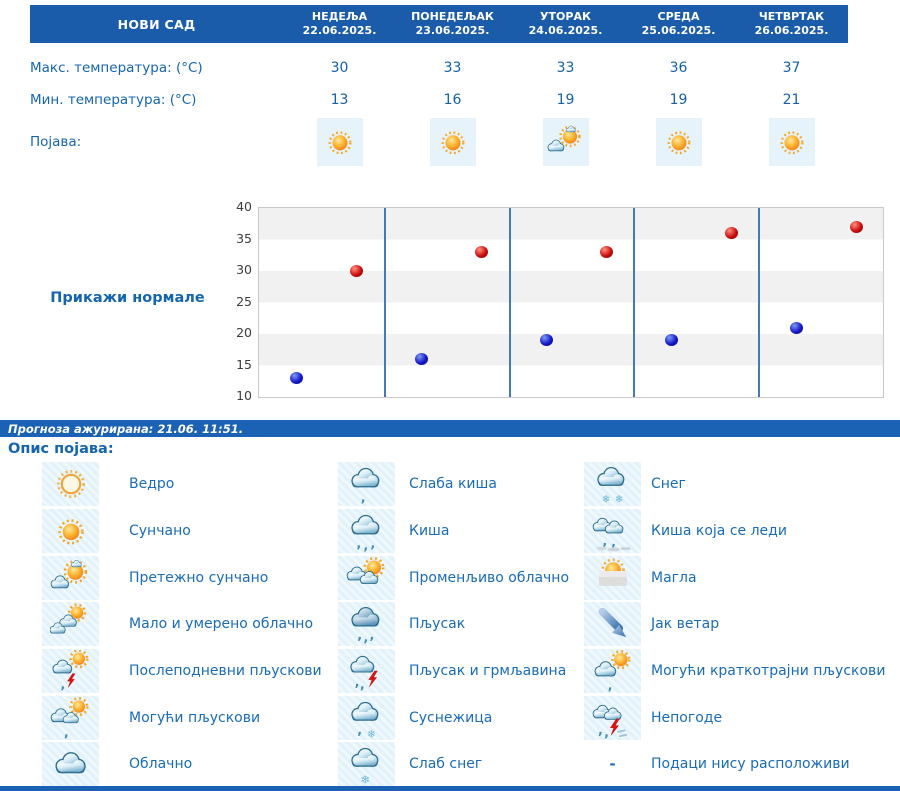 The width and height of the screenshot is (900, 791). I want to click on legend-item-label: Претежно сунчано, so click(199, 577).